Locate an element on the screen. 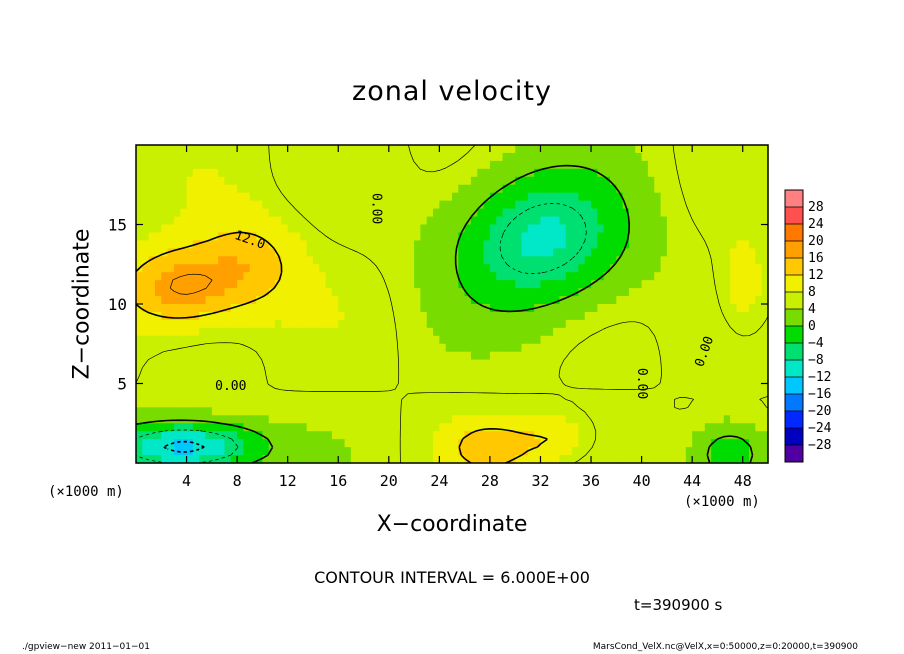 Image resolution: width=904 pixels, height=654 pixels. x-unit-label-right: (×1000 m) is located at coordinates (722, 502).